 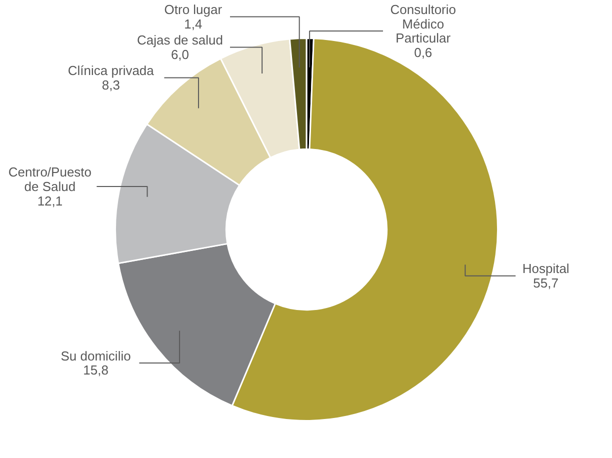 What do you see at coordinates (423, 24) in the screenshot?
I see `slice-label: Consultorio Médico Particular` at bounding box center [423, 24].